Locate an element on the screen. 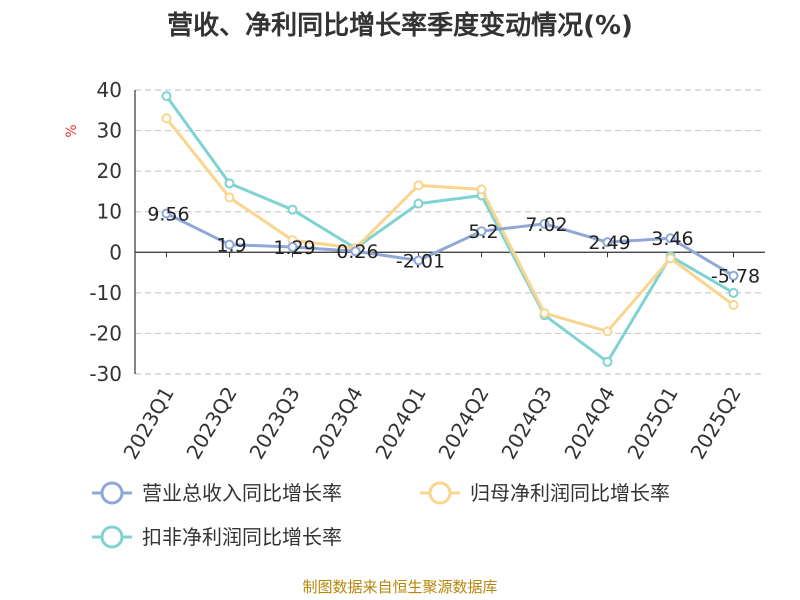  series-line is located at coordinates (450, 245).